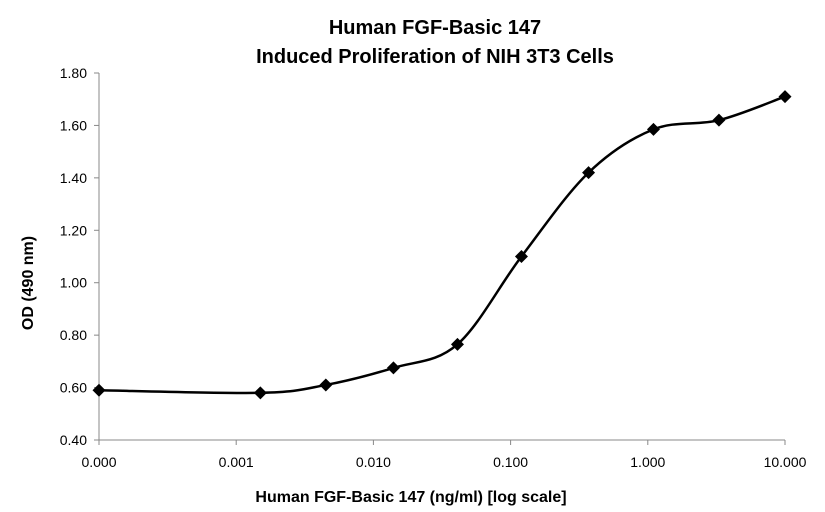 This screenshot has height=512, width=825. Describe the element at coordinates (510, 462) in the screenshot. I see `x-tick-label: 0.100` at that location.